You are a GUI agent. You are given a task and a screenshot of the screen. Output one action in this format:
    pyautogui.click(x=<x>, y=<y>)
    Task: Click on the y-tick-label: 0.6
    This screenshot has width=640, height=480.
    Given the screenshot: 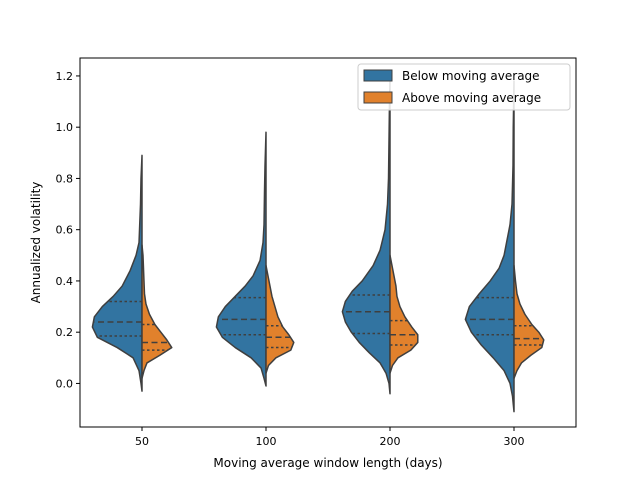 What is the action you would take?
    pyautogui.click(x=65, y=230)
    